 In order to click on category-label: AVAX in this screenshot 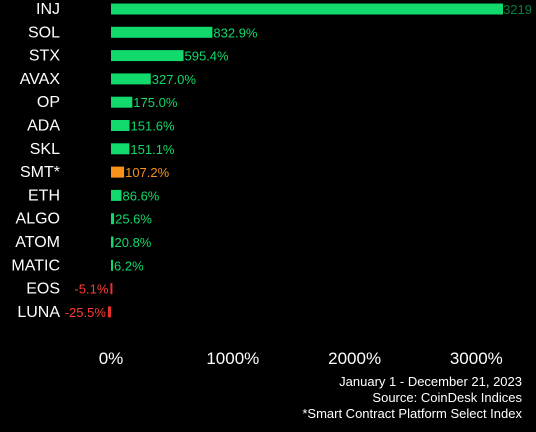, I will do `click(40, 79)`.